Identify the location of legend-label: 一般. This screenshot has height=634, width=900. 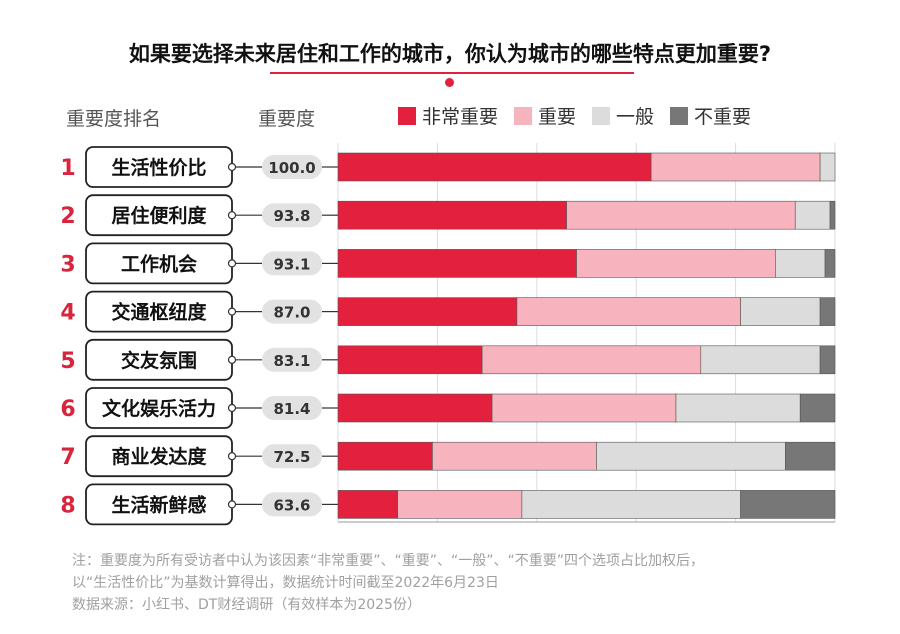
(635, 117).